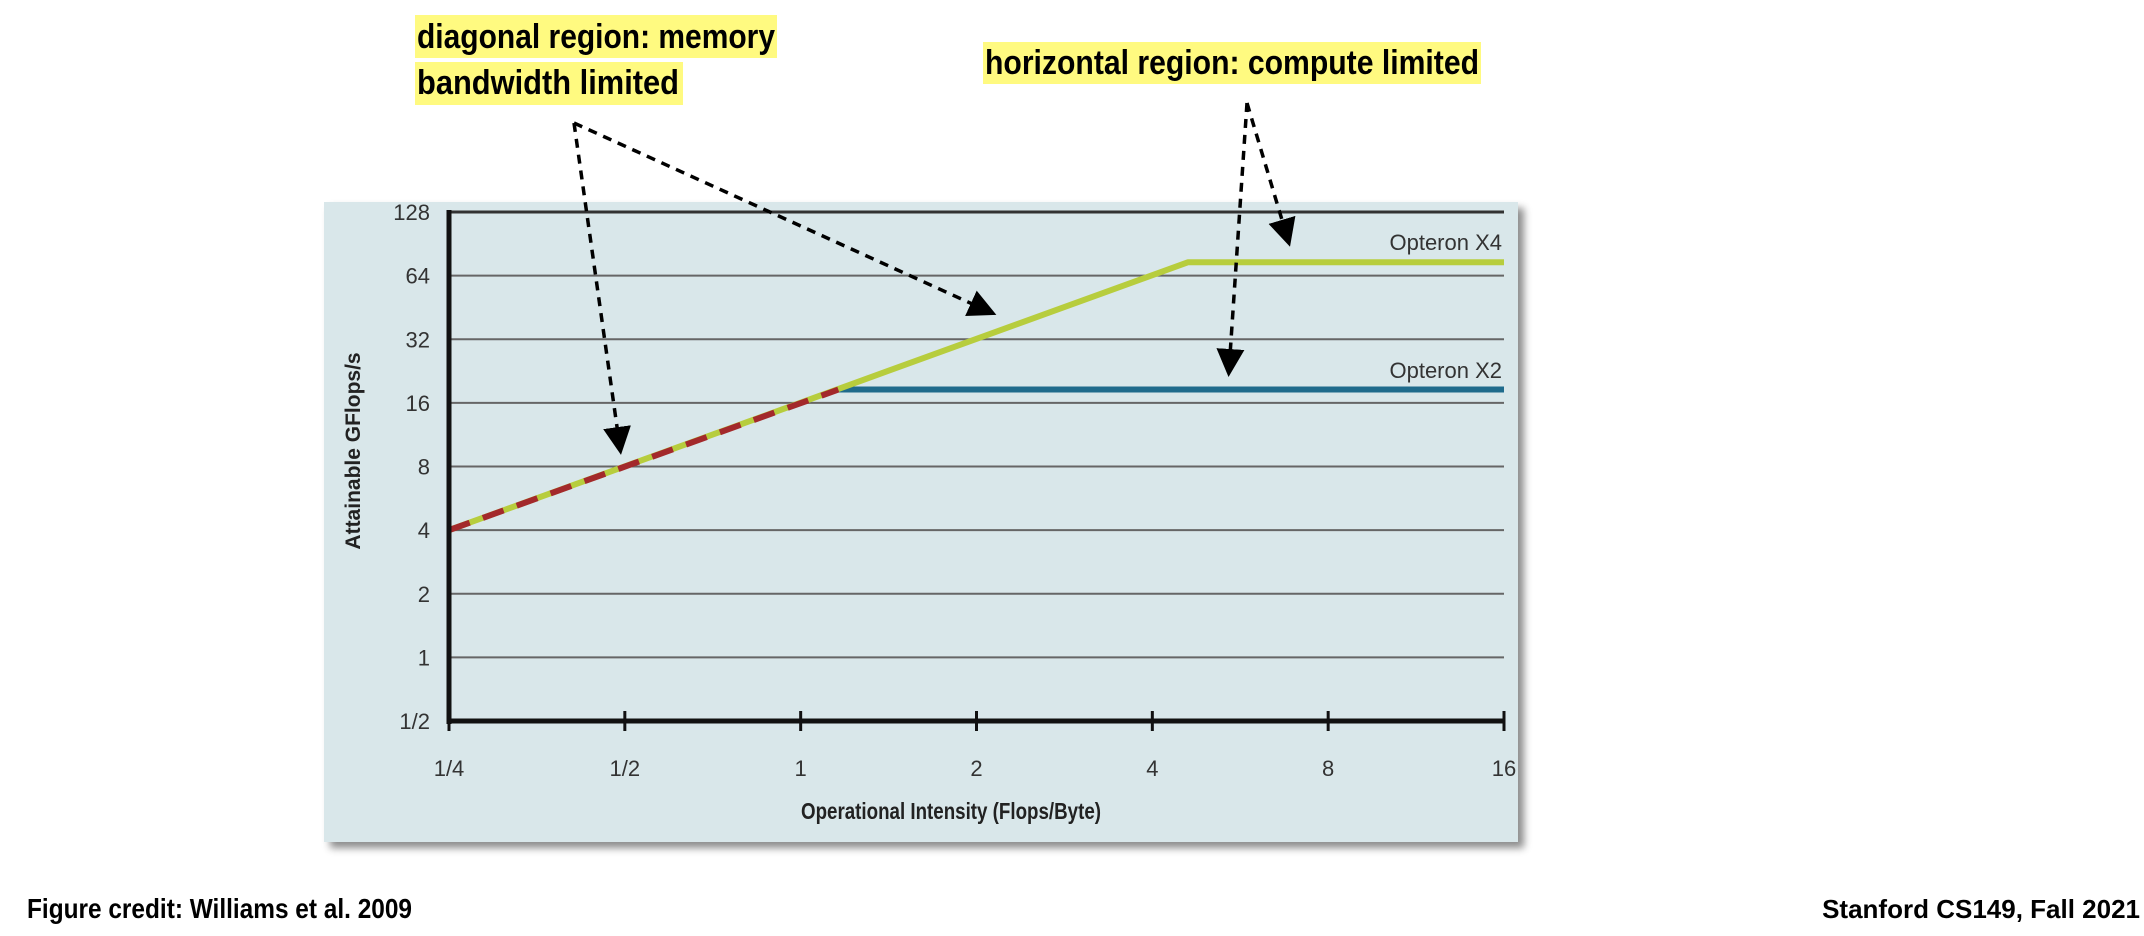 The image size is (2144, 936). What do you see at coordinates (424, 467) in the screenshot?
I see `y-tick-label: 8` at bounding box center [424, 467].